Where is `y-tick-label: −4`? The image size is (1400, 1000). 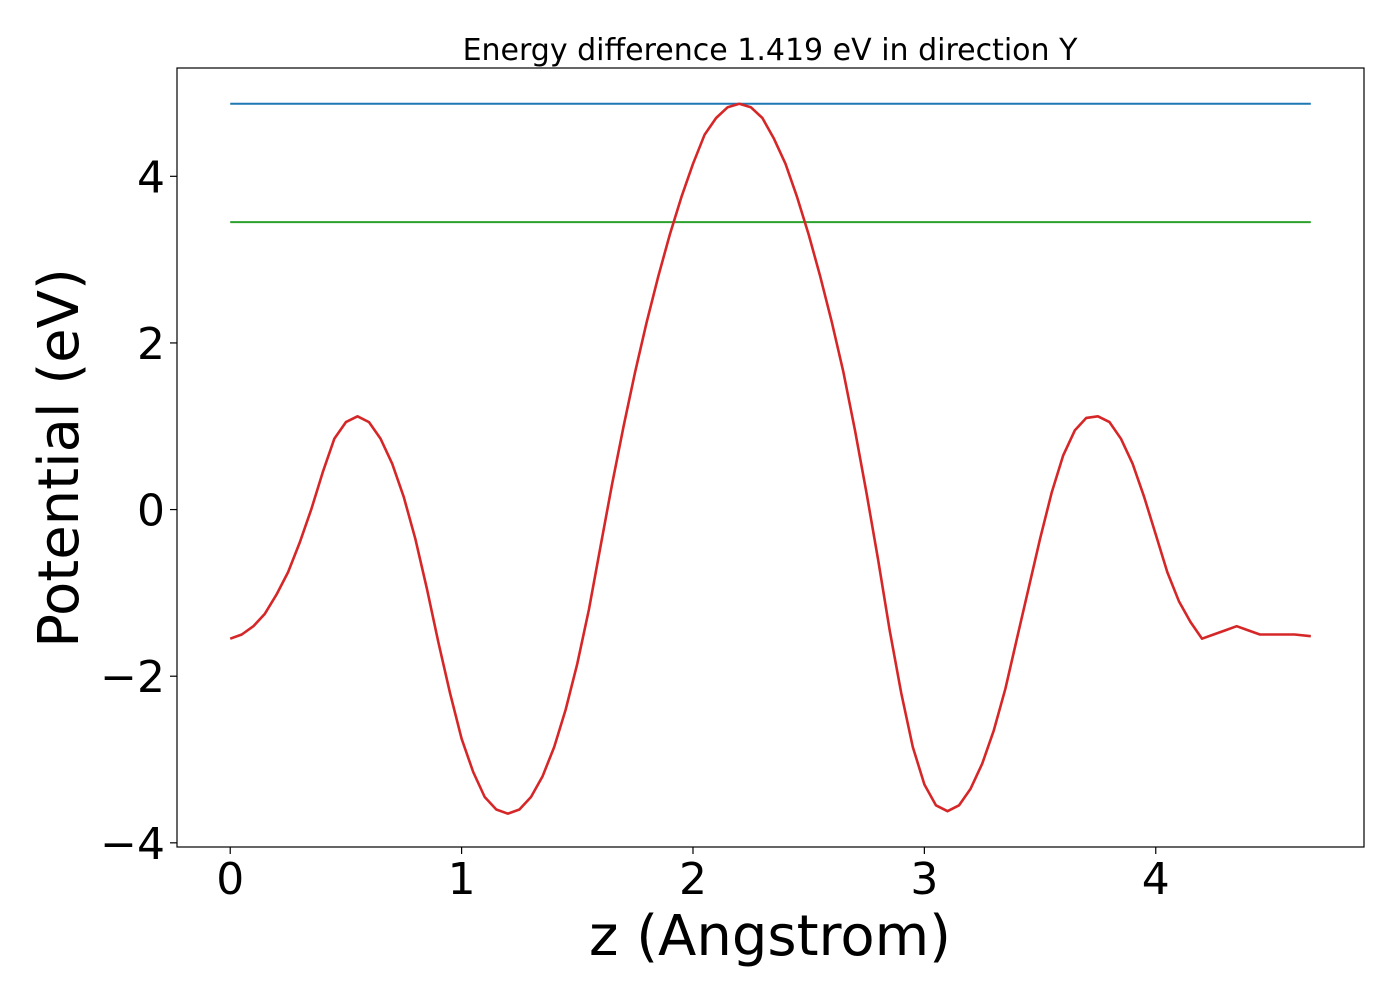 y-tick-label: −4 is located at coordinates (132, 844).